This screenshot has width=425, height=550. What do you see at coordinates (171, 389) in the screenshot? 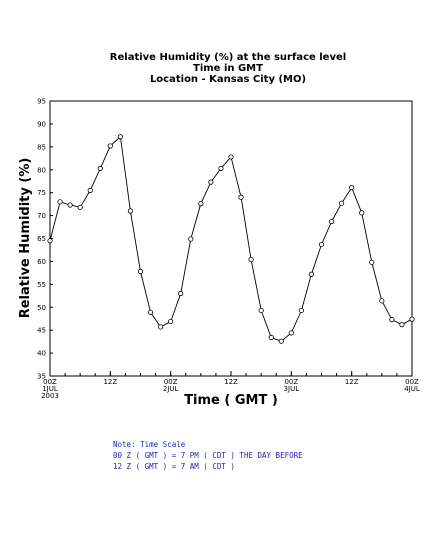
I see `x-tick-label: 2JUL` at bounding box center [171, 389].